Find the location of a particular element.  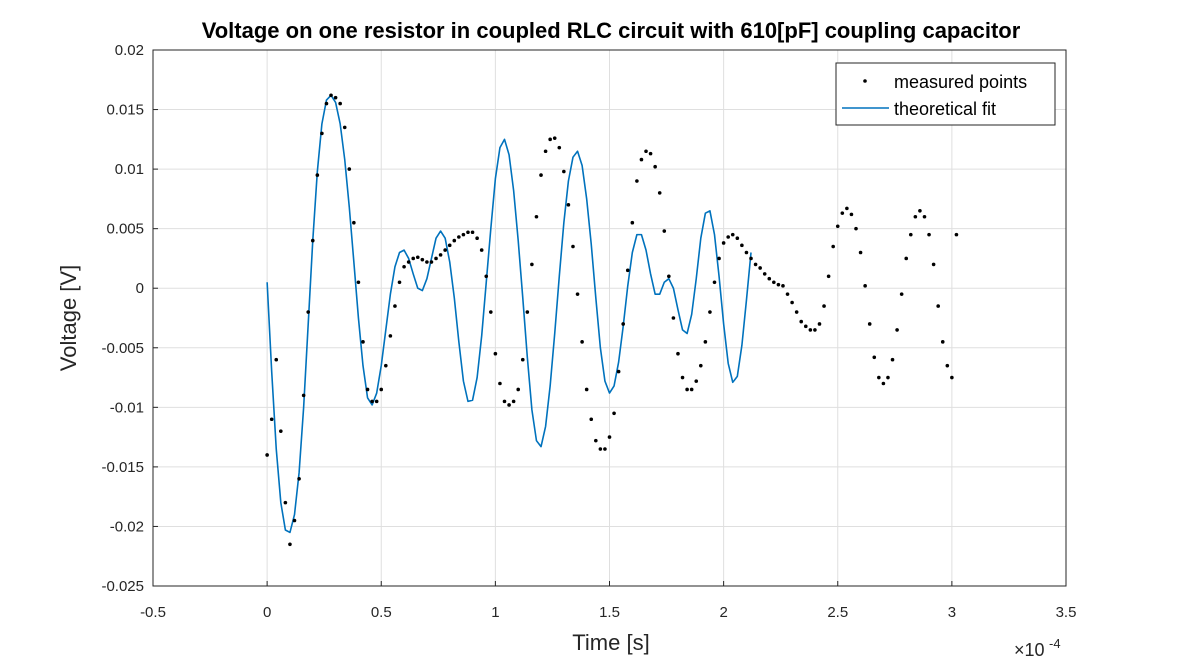

y-tick-label: -0.01 is located at coordinates (127, 407).